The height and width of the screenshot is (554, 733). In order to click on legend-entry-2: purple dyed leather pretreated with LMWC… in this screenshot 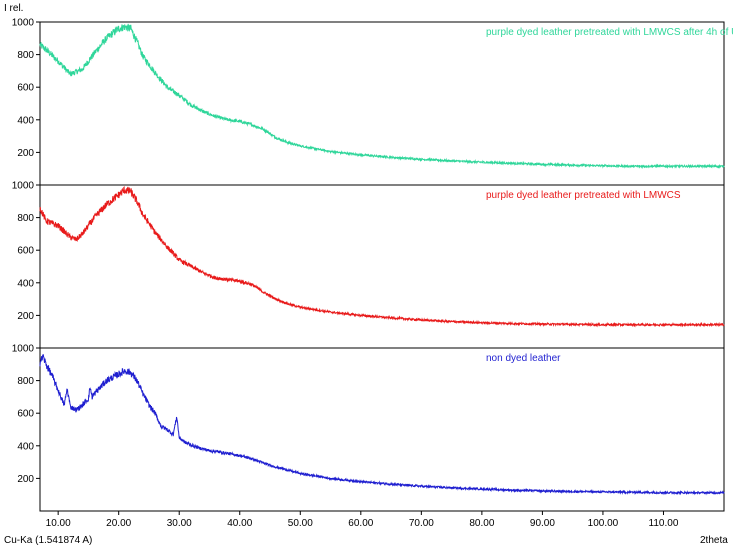, I will do `click(583, 195)`.